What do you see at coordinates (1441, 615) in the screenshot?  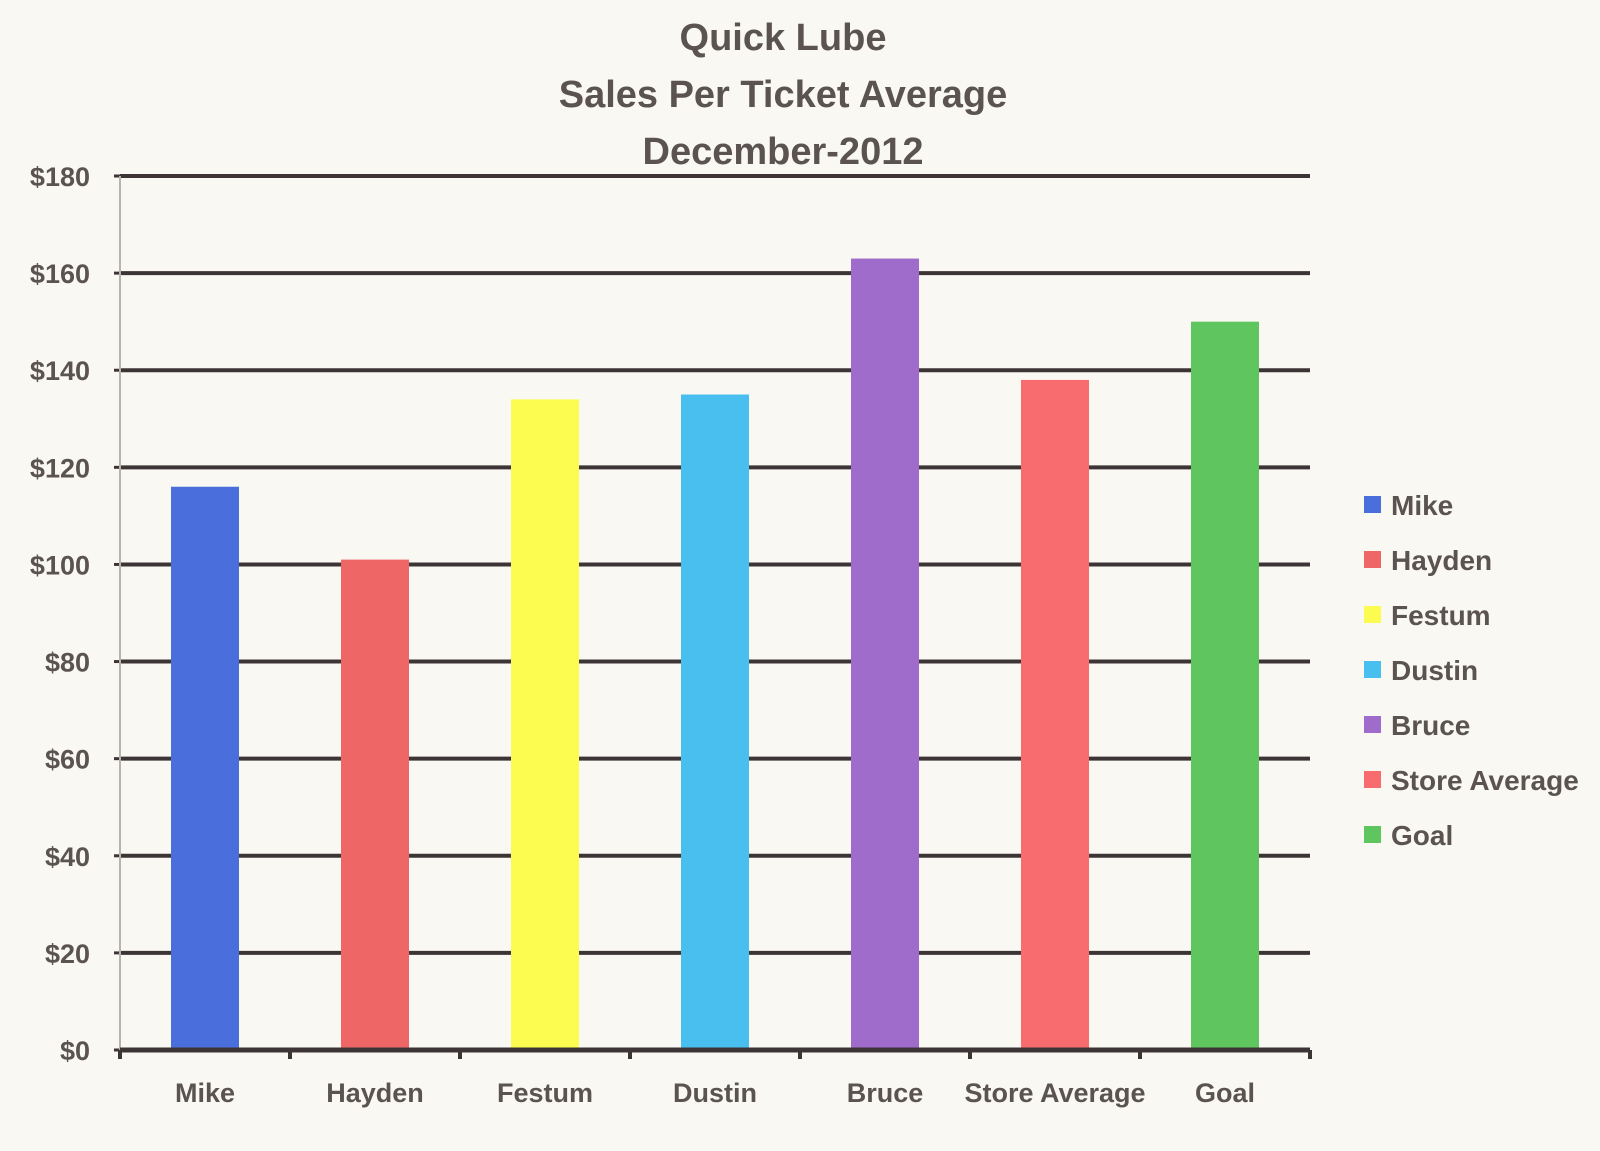 I see `legend-label: Festum` at bounding box center [1441, 615].